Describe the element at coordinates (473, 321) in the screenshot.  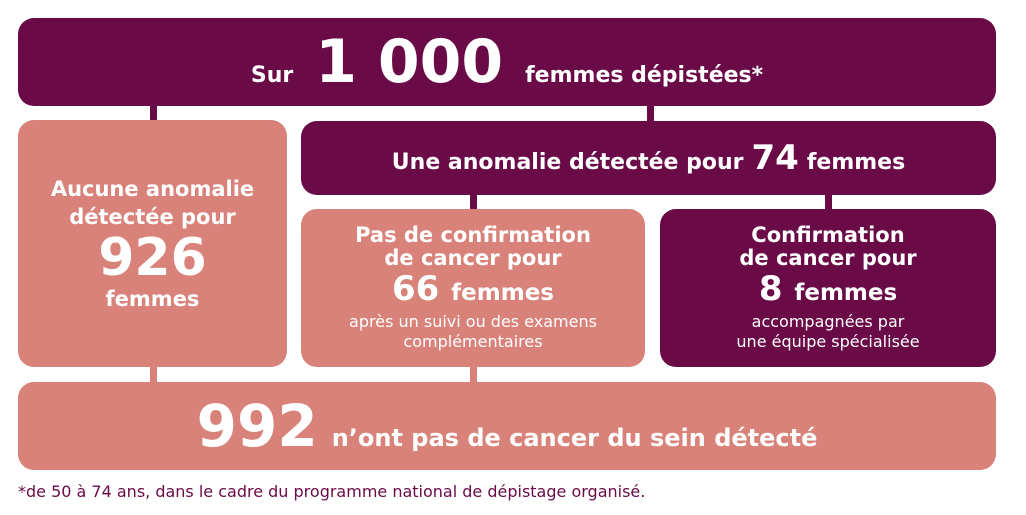
I see `no-cancer-note1: après un suivi ou des examens` at that location.